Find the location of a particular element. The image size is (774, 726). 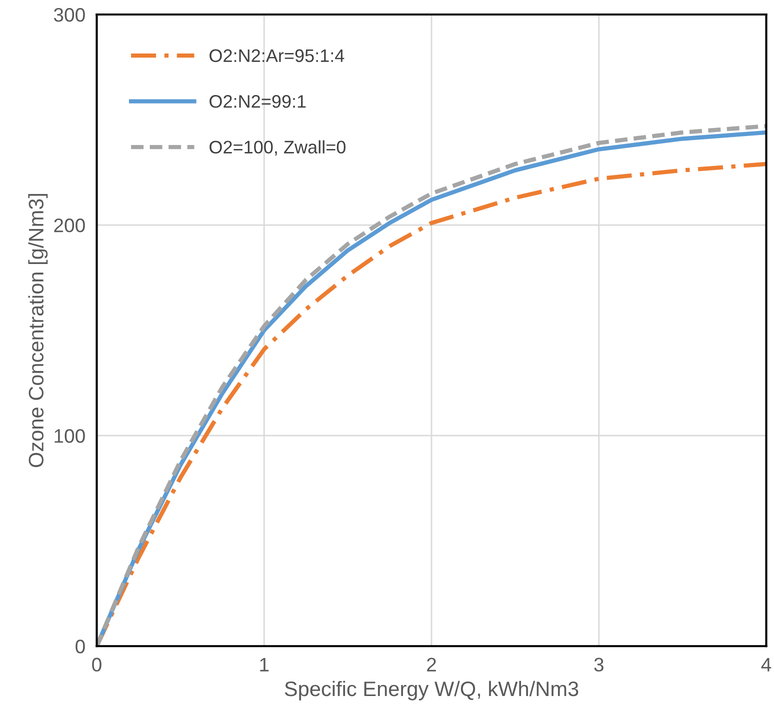

y-tick-label: 200 is located at coordinates (69, 225).